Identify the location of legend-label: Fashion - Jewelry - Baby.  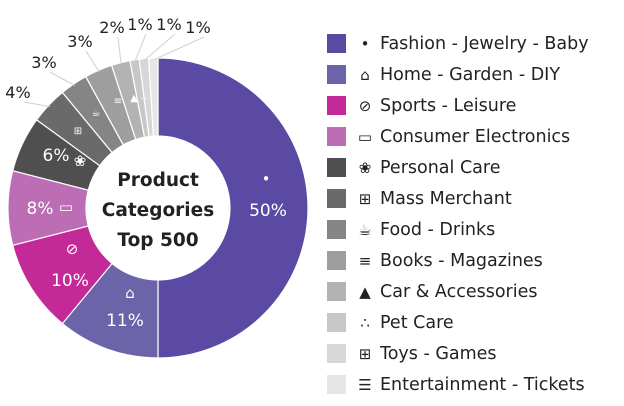
(484, 43).